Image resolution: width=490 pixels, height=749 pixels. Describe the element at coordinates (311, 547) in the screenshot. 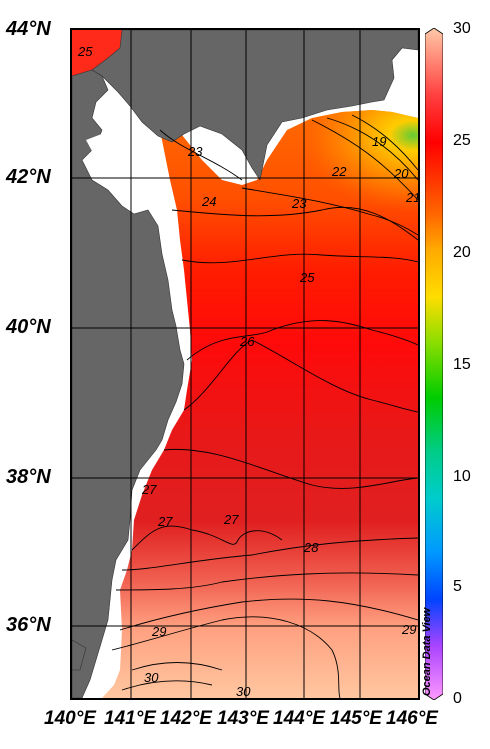

I see `contour-label: 28` at that location.